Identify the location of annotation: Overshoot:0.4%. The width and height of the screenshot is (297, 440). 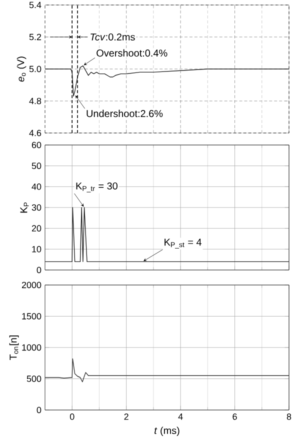
(132, 53).